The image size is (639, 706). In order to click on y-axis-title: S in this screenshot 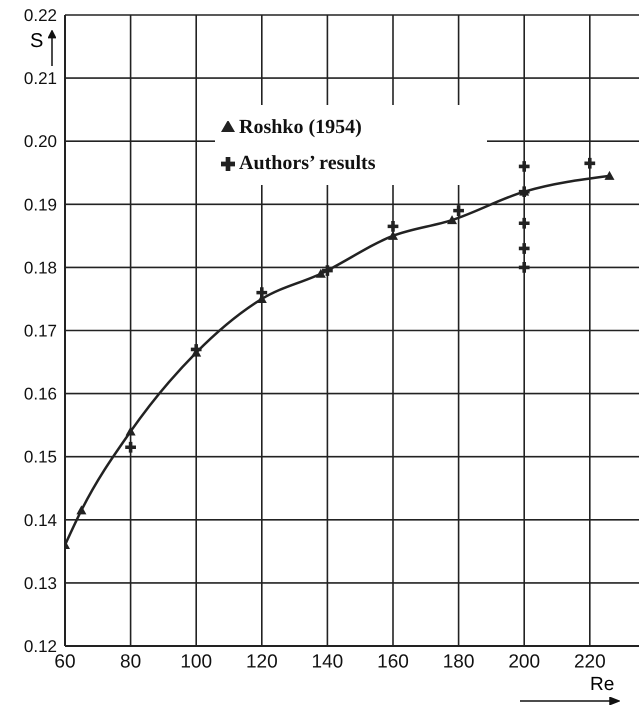, I will do `click(37, 41)`.